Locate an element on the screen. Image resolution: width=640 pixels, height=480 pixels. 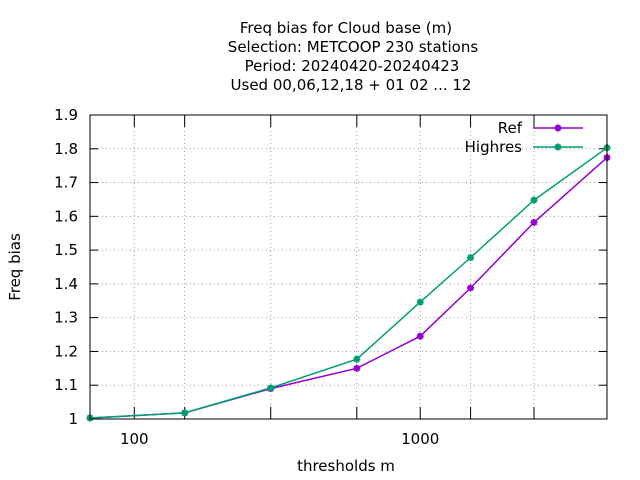
title-line-4: Used 00,06,12,18 + 01 02 ... 12 is located at coordinates (351, 85).